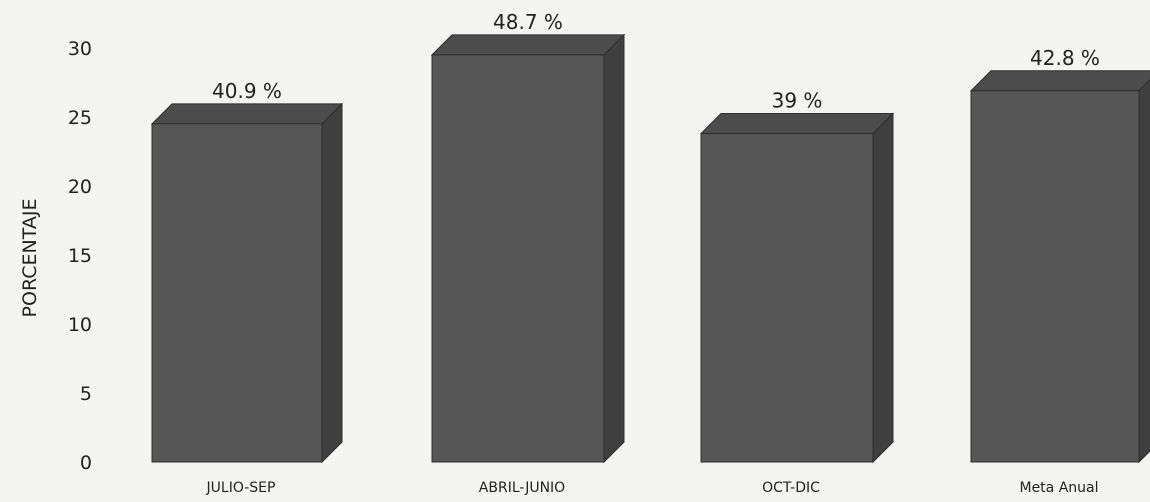 The height and width of the screenshot is (502, 1150). Describe the element at coordinates (797, 101) in the screenshot. I see `data-label: 39 %` at that location.